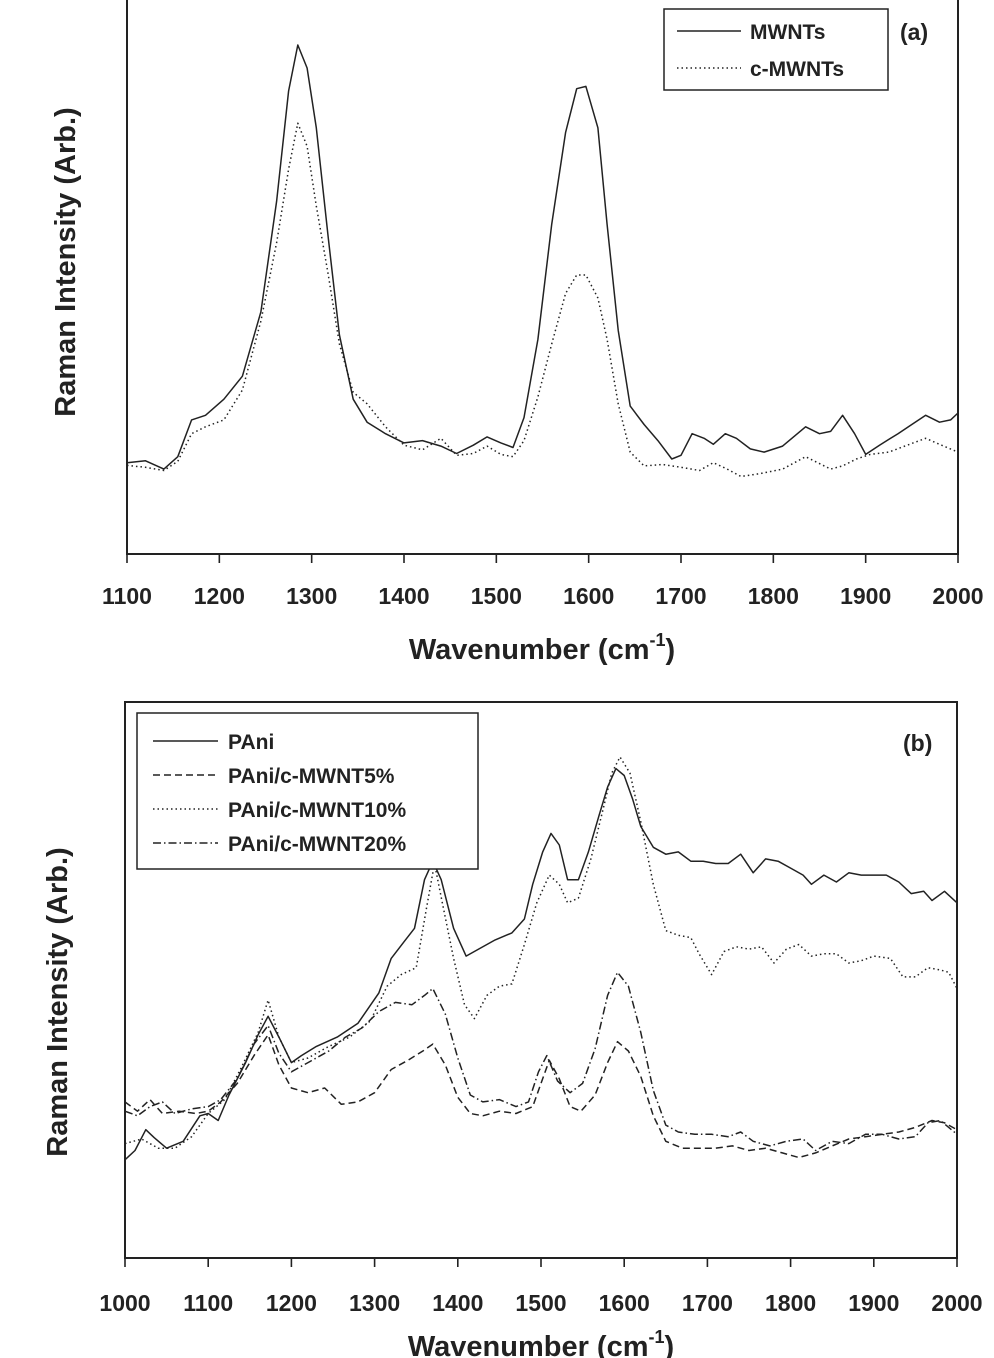  What do you see at coordinates (311, 596) in the screenshot?
I see `x-tick-label-a-1300: 1300` at bounding box center [311, 596].